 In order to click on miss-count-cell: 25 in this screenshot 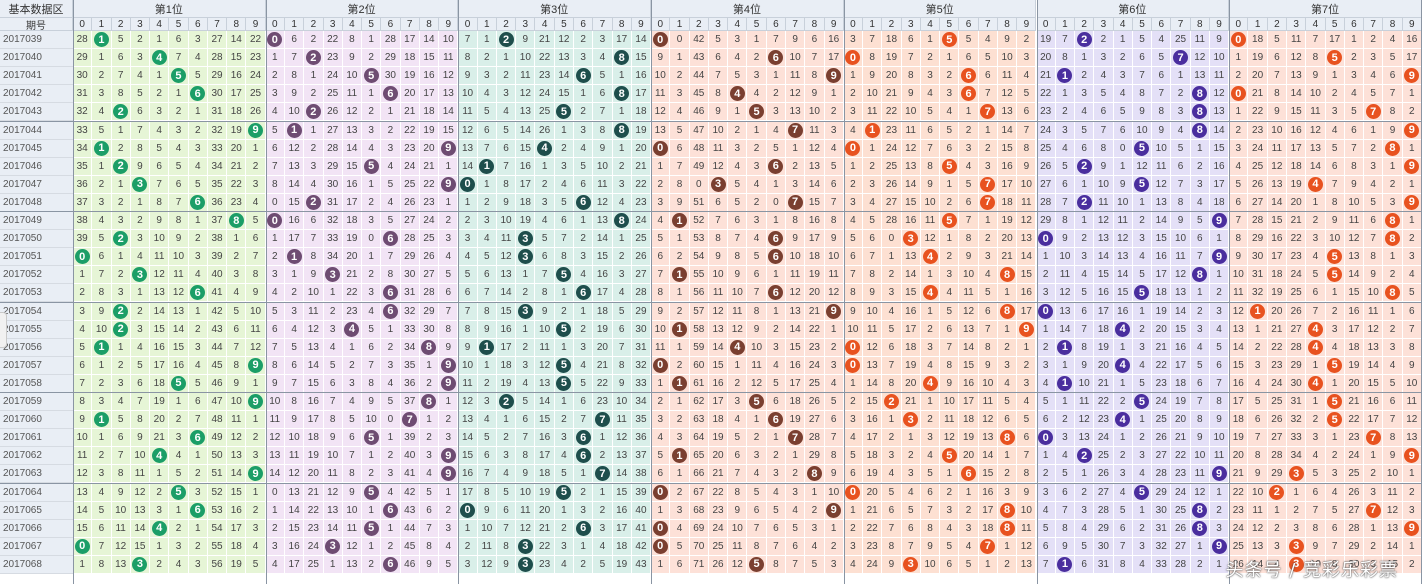, I will do `click(1104, 456)`.